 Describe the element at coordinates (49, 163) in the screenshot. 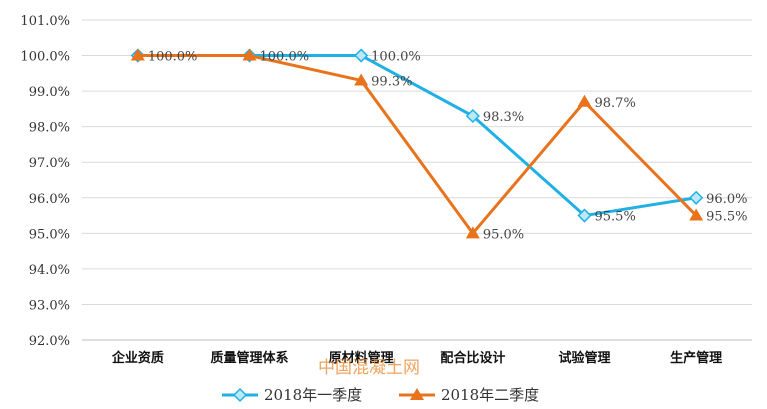

I see `y-tick-label: 97.0%` at that location.